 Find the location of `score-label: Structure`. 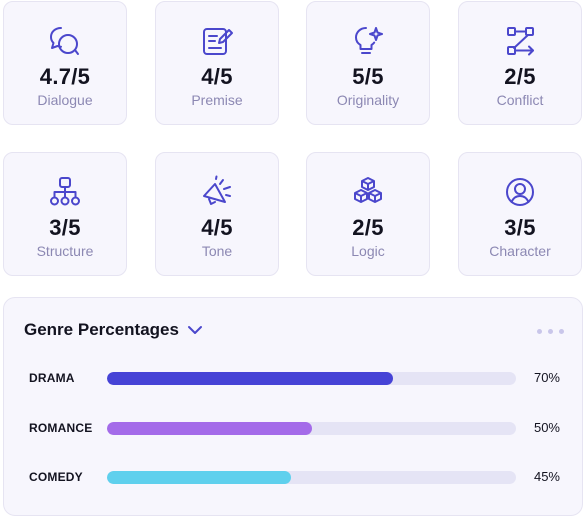

score-label: Structure is located at coordinates (65, 251).